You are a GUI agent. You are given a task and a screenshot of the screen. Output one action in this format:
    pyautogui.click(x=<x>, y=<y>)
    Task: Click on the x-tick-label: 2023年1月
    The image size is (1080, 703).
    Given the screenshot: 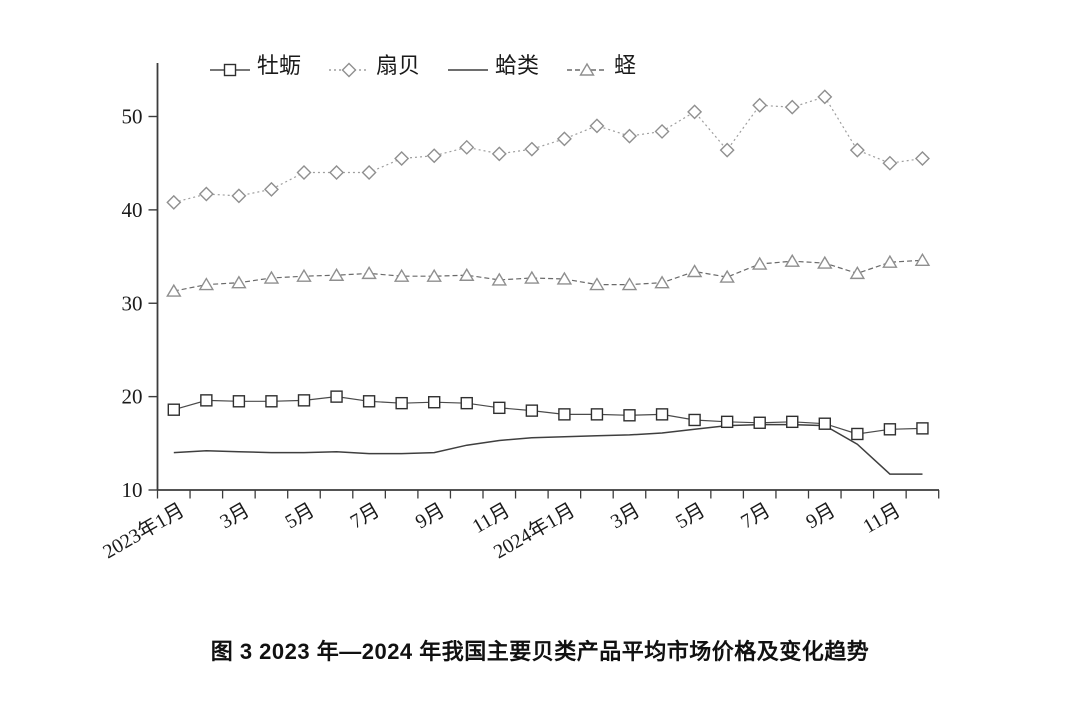 What is the action you would take?
    pyautogui.click(x=143, y=530)
    